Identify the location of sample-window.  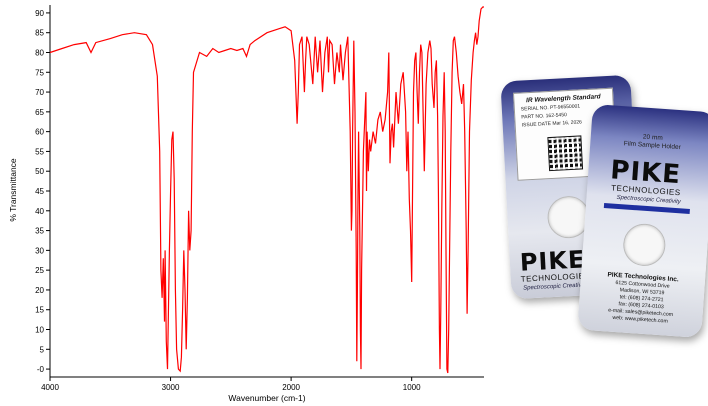
(644, 245).